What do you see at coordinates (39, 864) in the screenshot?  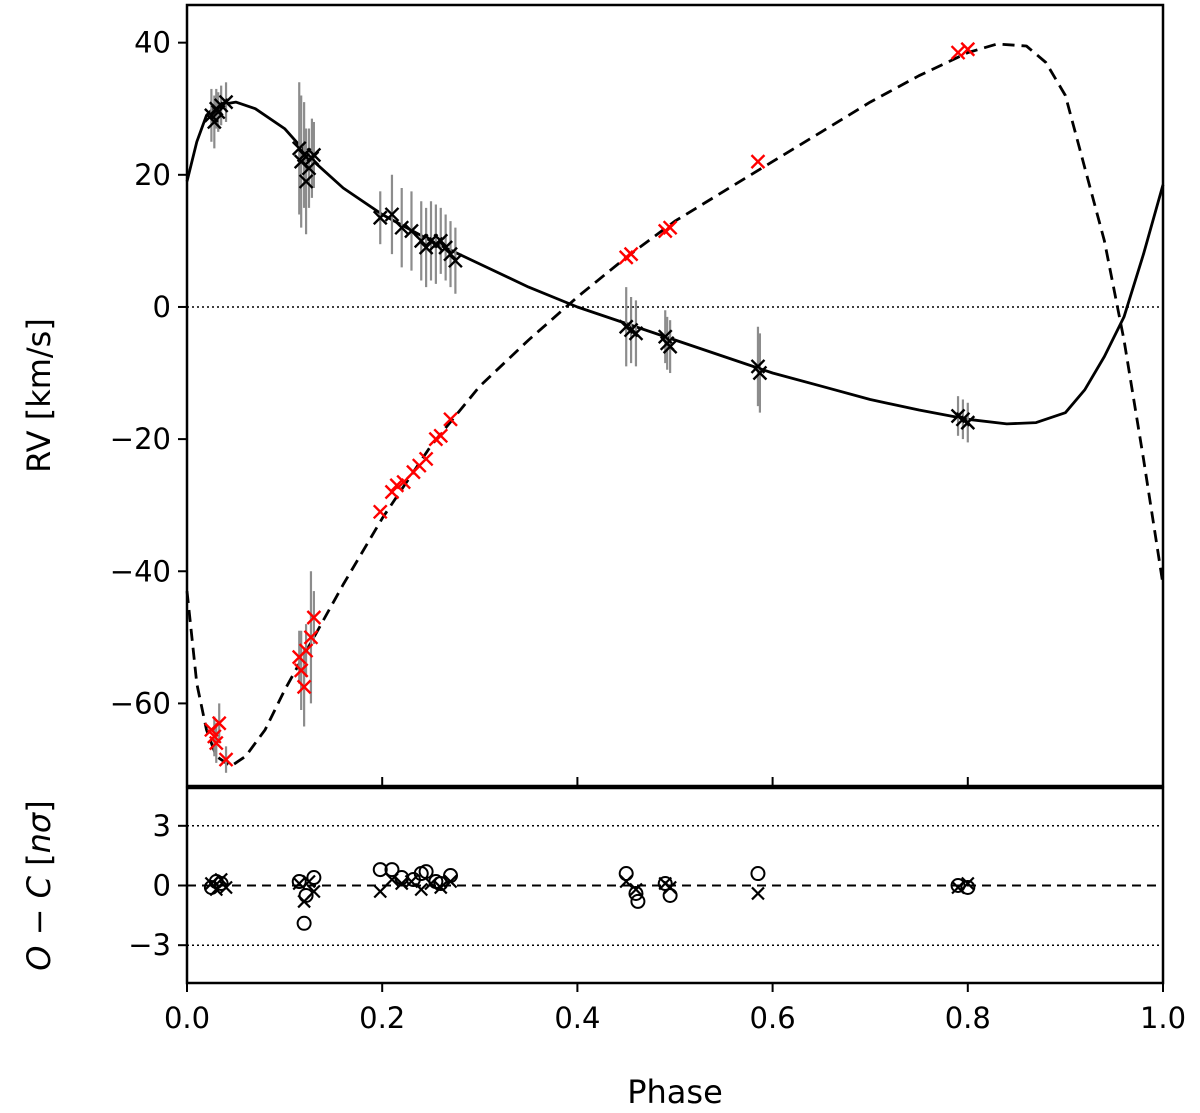 I see `residual-label-part: [` at bounding box center [39, 864].